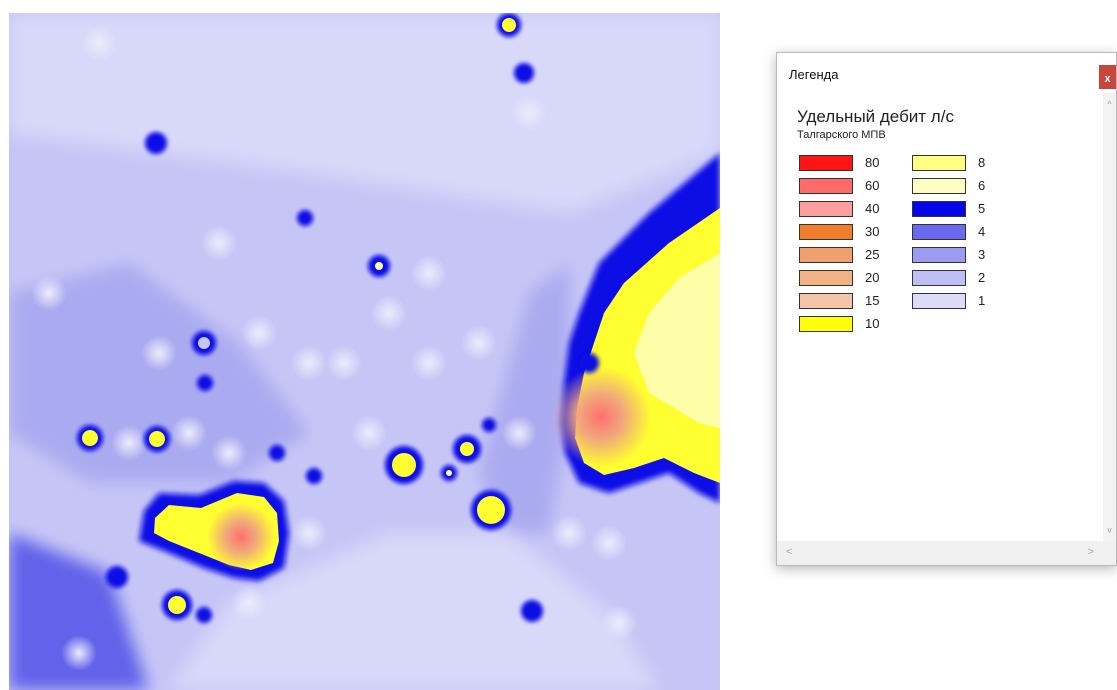  What do you see at coordinates (872, 185) in the screenshot?
I see `legend-label: 60` at bounding box center [872, 185].